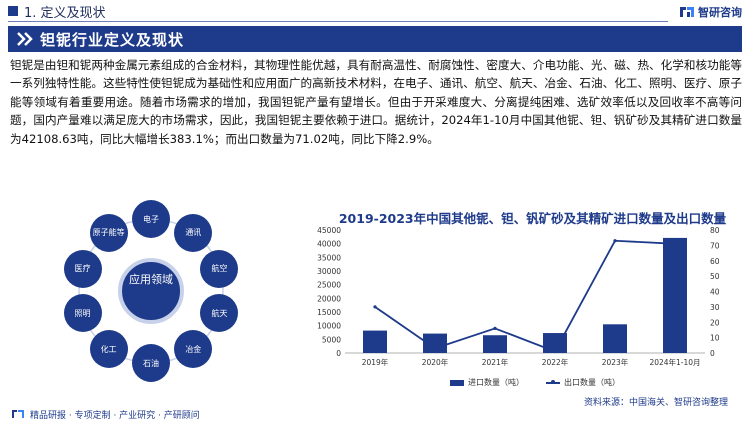 The image size is (750, 422). Describe the element at coordinates (495, 362) in the screenshot. I see `x-tick-label: 2021年` at that location.